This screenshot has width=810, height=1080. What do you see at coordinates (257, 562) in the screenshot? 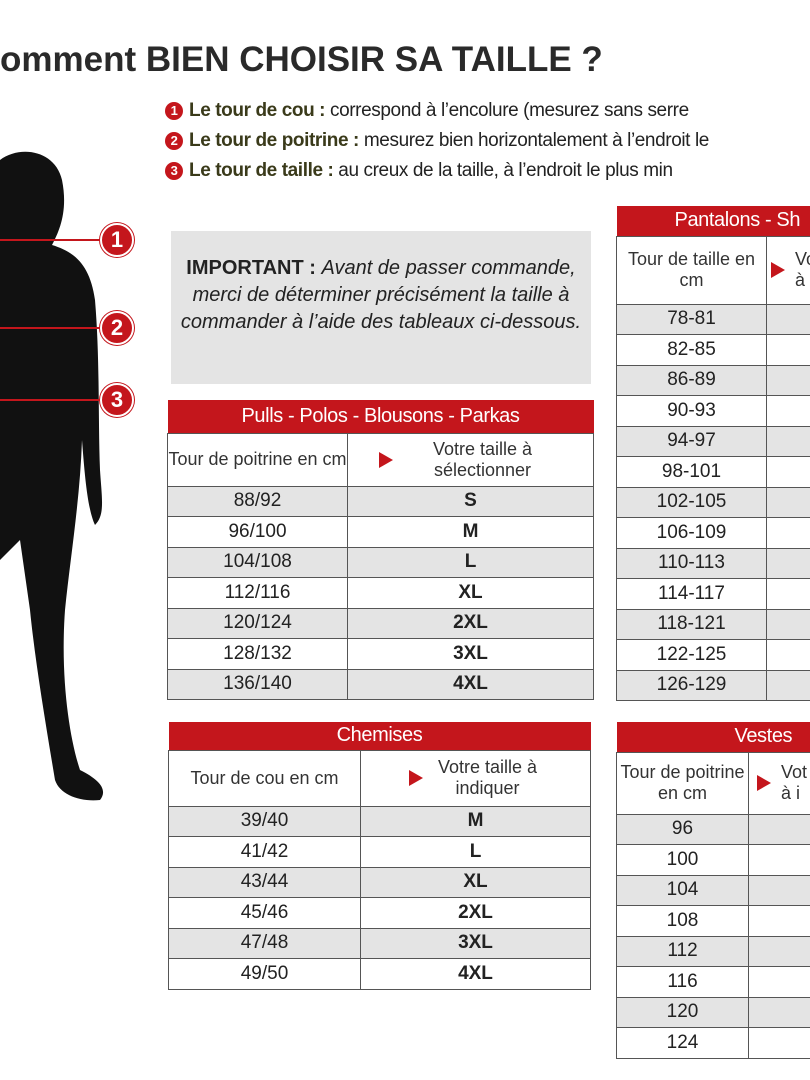
I see `measure-cell: 104/108` at bounding box center [257, 562].